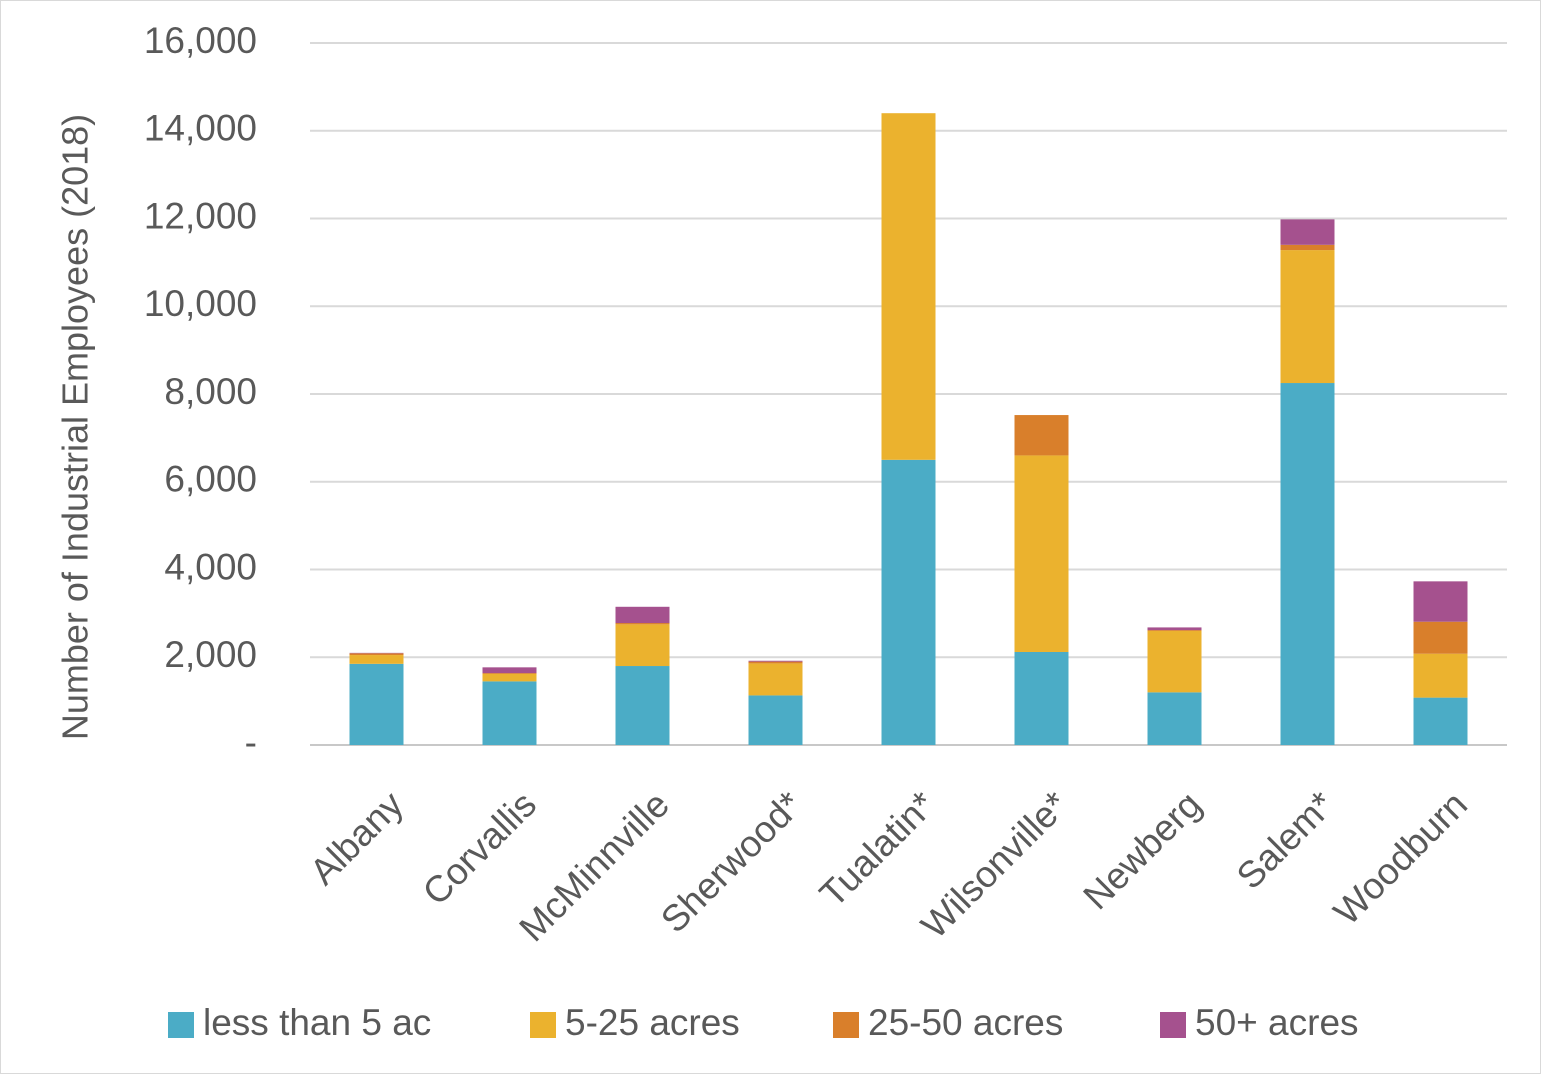 This screenshot has height=1074, width=1541. I want to click on y-tick-label: 10,000, so click(200, 303).